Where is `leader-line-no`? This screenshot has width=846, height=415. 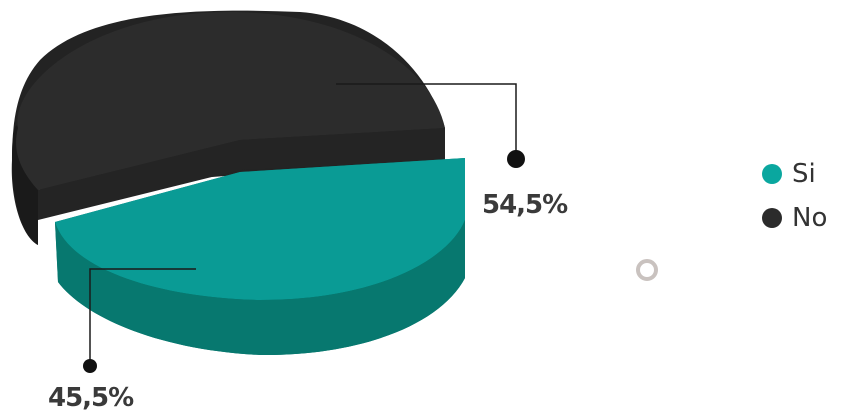
leader-line-no is located at coordinates (430, 125).